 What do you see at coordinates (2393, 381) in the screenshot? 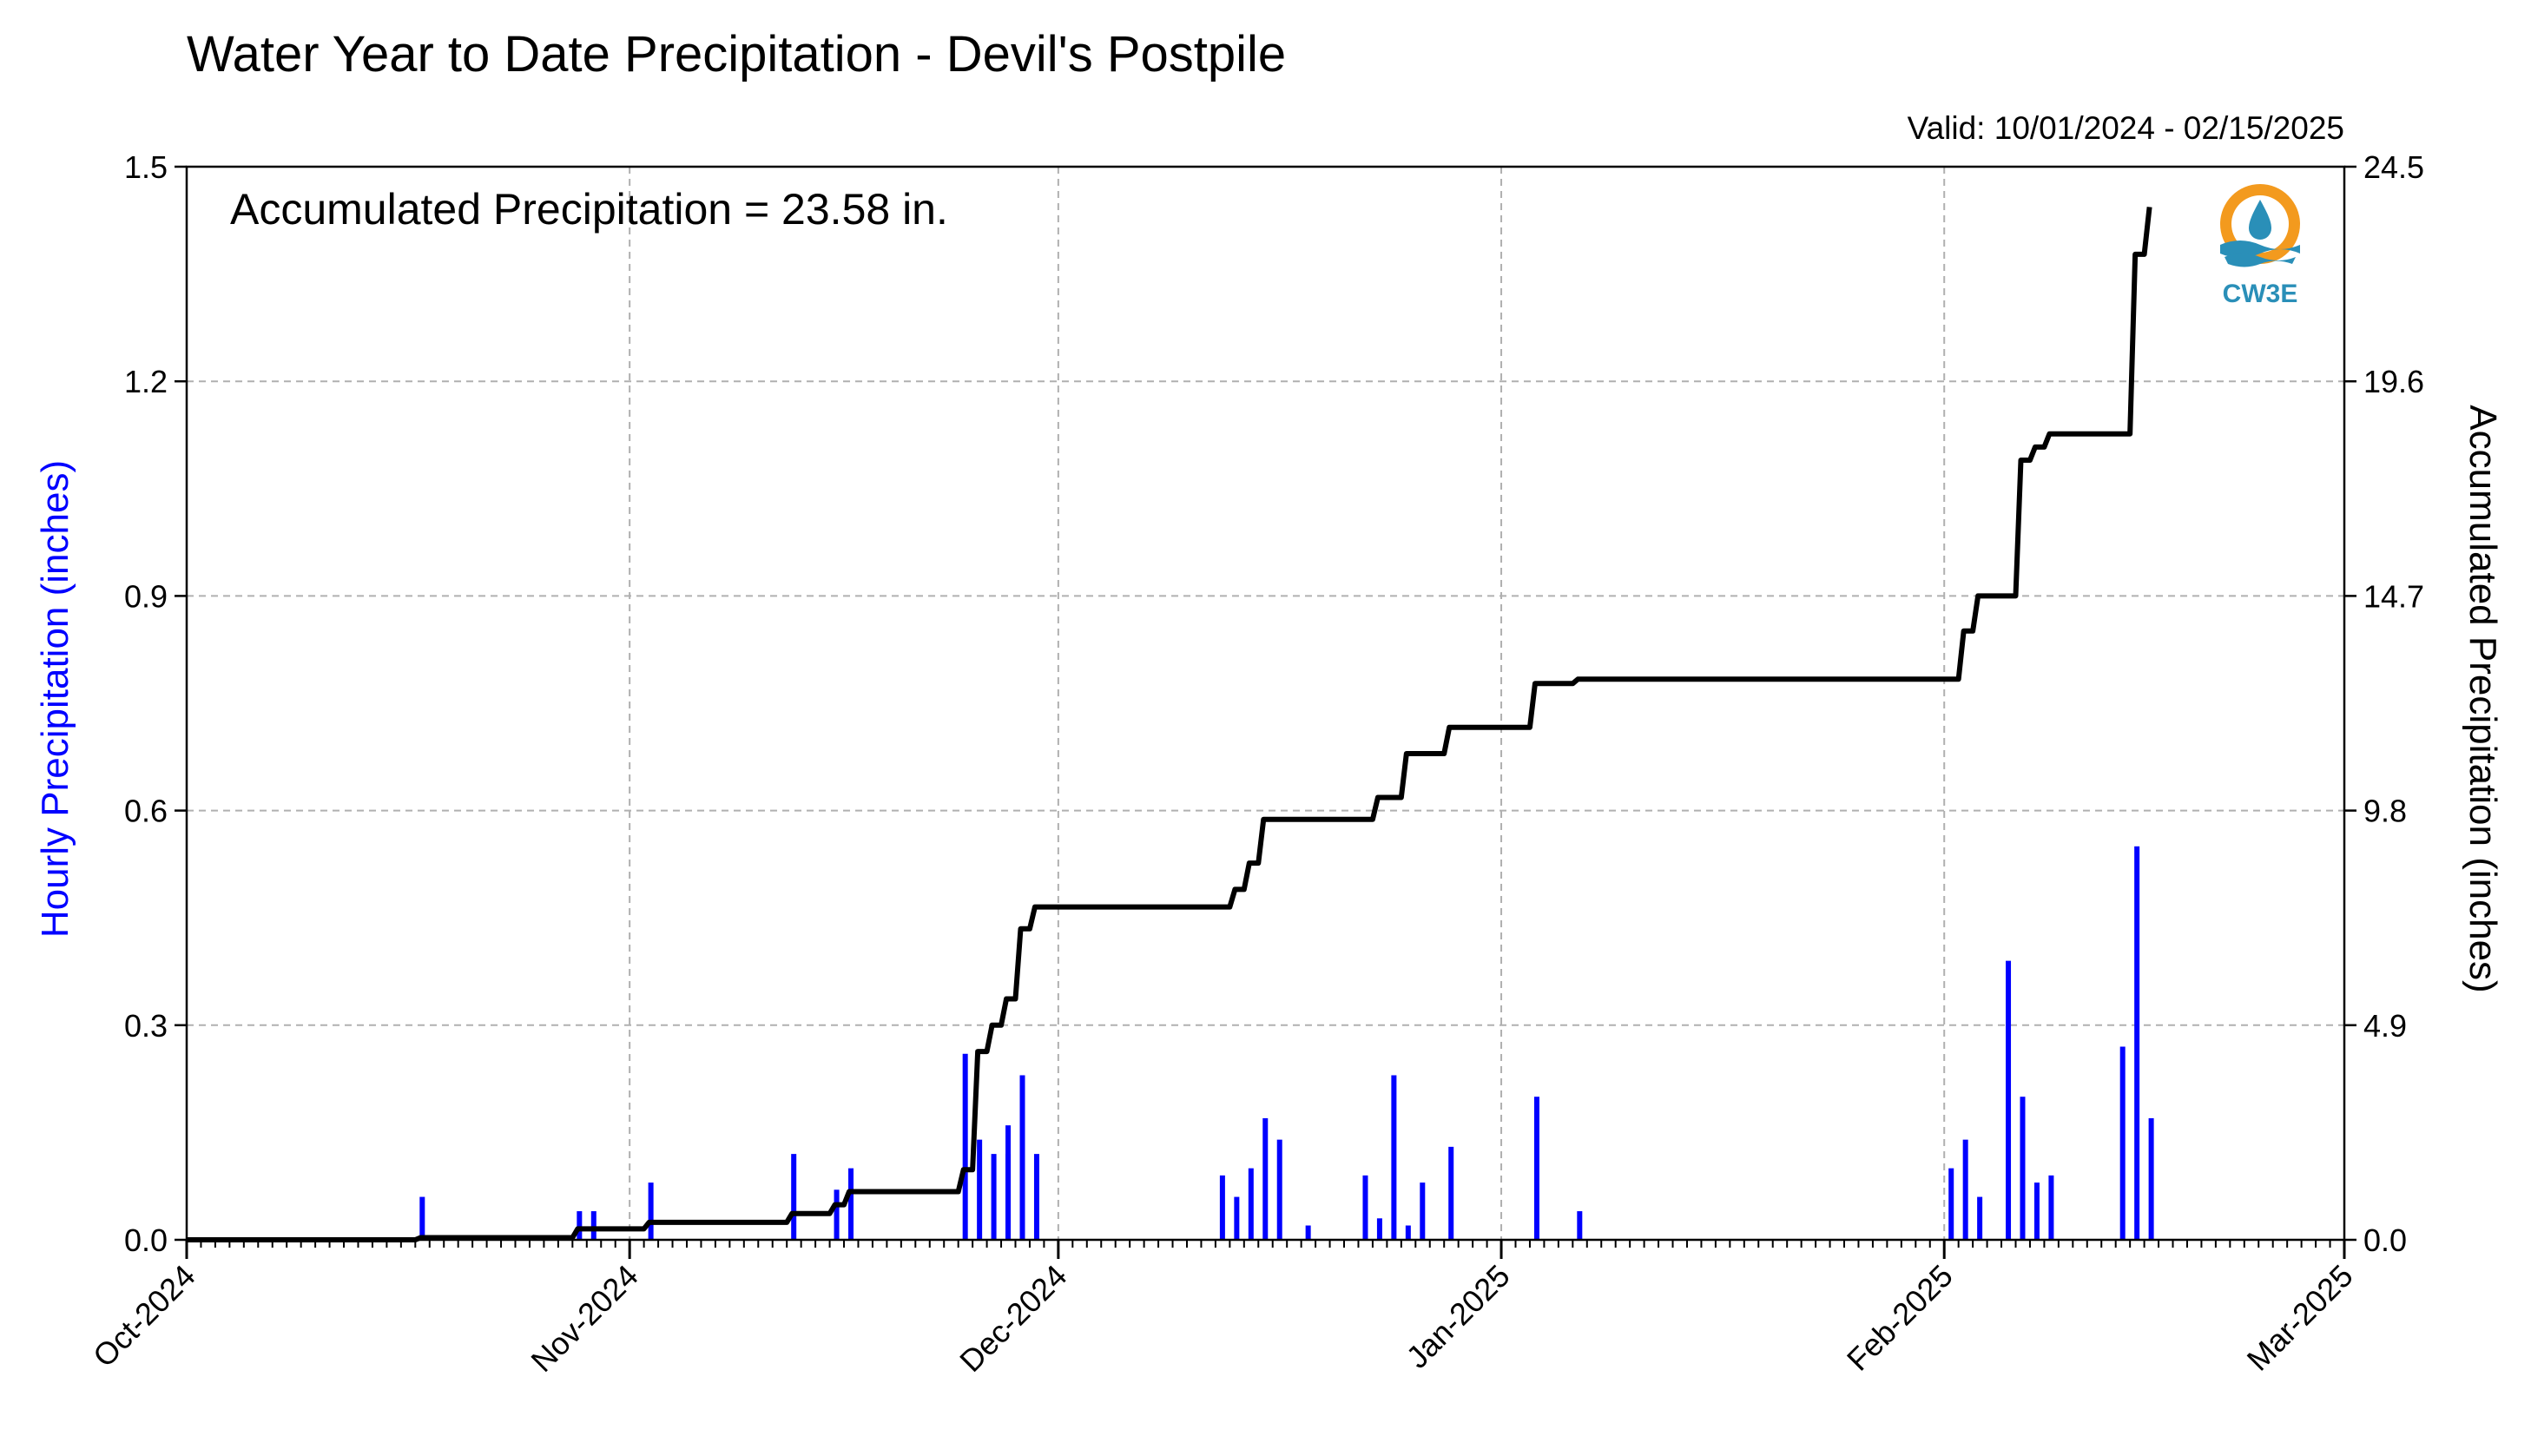
I see `right-y-tick-label: 19.6` at bounding box center [2393, 381].